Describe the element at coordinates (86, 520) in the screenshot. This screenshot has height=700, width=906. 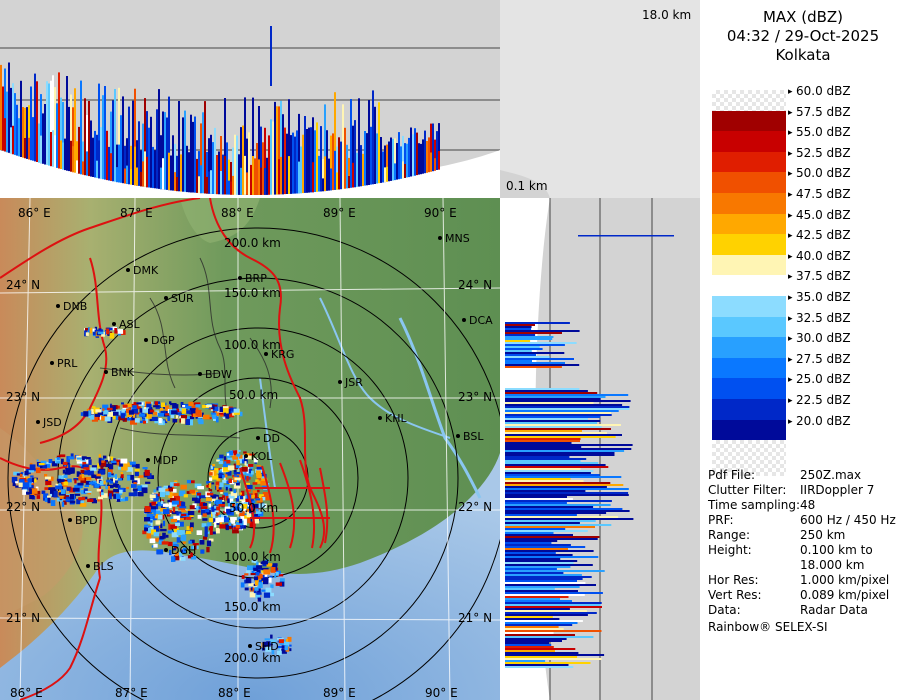
I see `station-label: BPD` at that location.